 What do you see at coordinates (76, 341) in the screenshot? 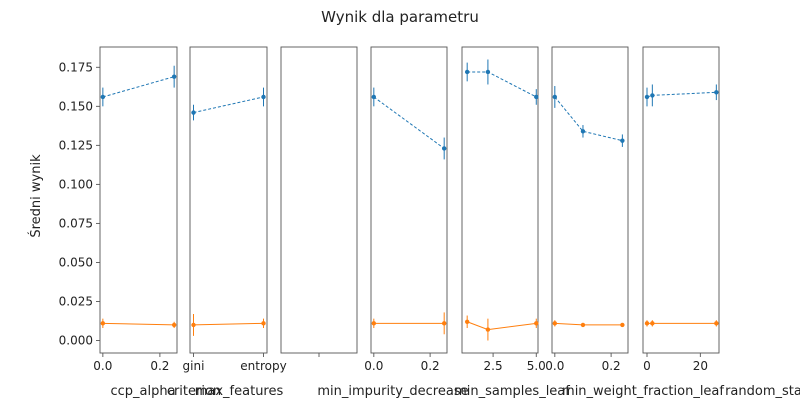
I see `y-tick-label: 0.000` at bounding box center [76, 341].